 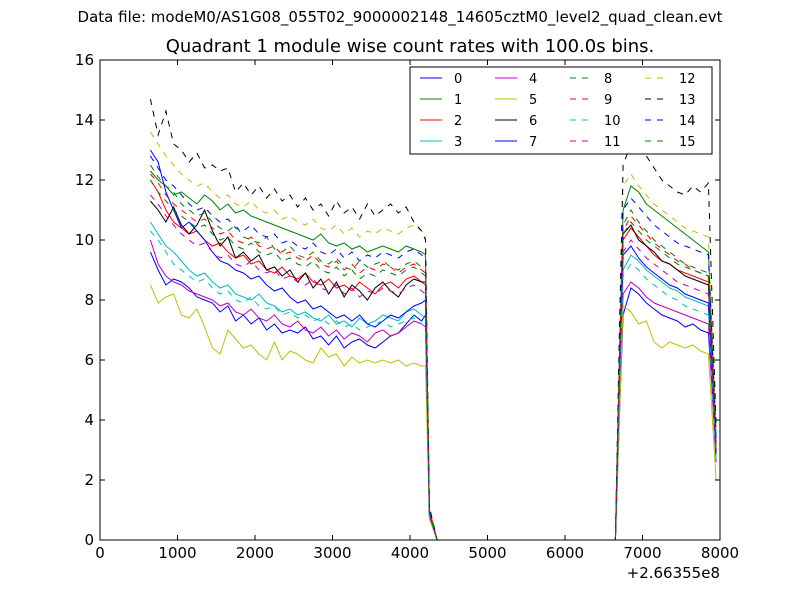 I want to click on legend-label-4: 4, so click(x=533, y=79).